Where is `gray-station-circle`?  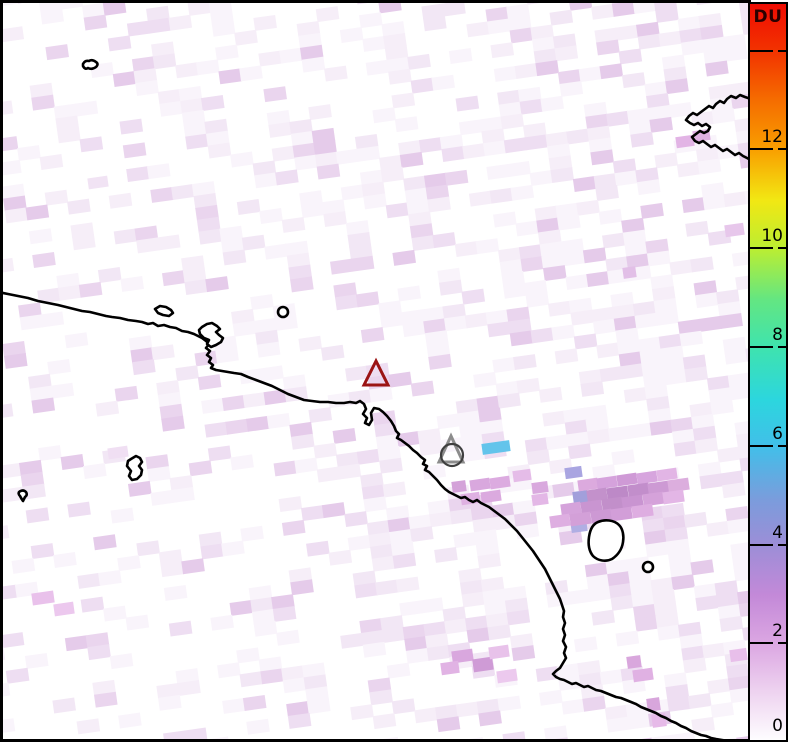
gray-station-circle is located at coordinates (452, 455).